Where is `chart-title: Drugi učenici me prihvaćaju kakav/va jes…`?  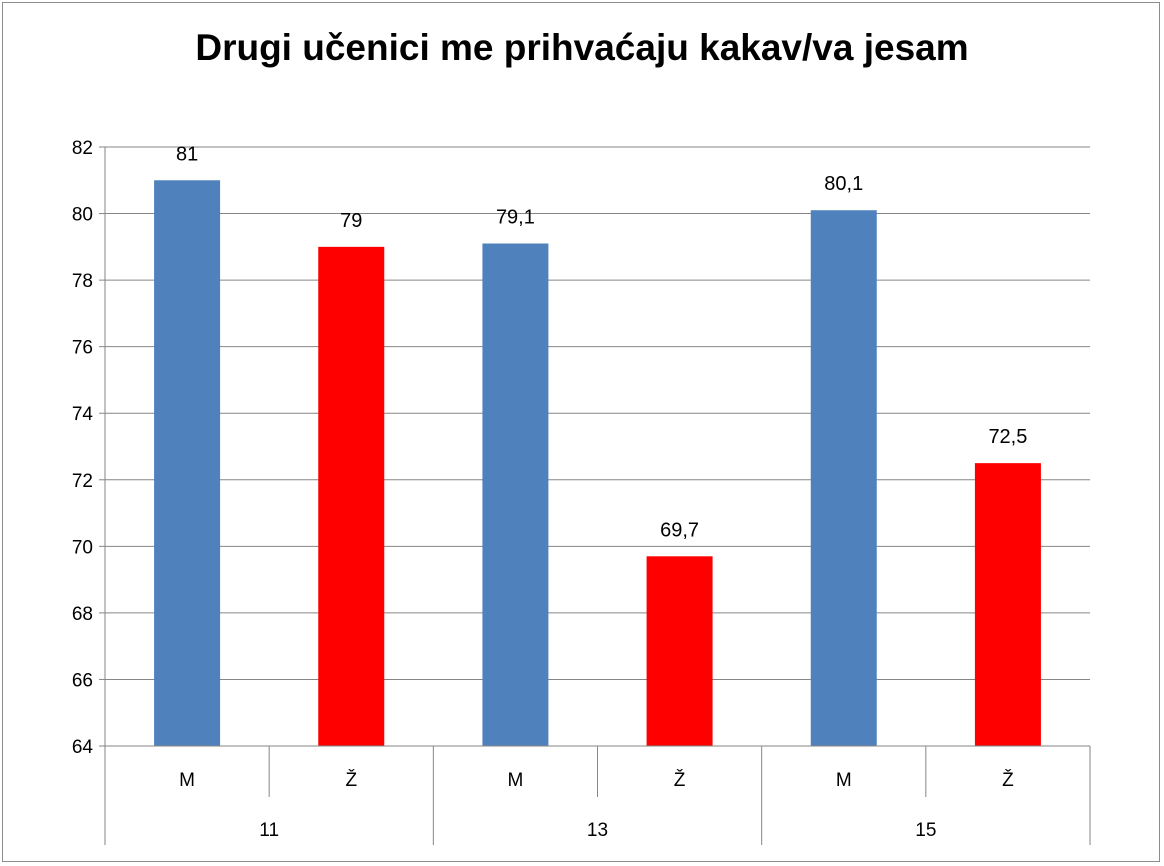
chart-title: Drugi učenici me prihvaćaju kakav/va jes… is located at coordinates (581, 47).